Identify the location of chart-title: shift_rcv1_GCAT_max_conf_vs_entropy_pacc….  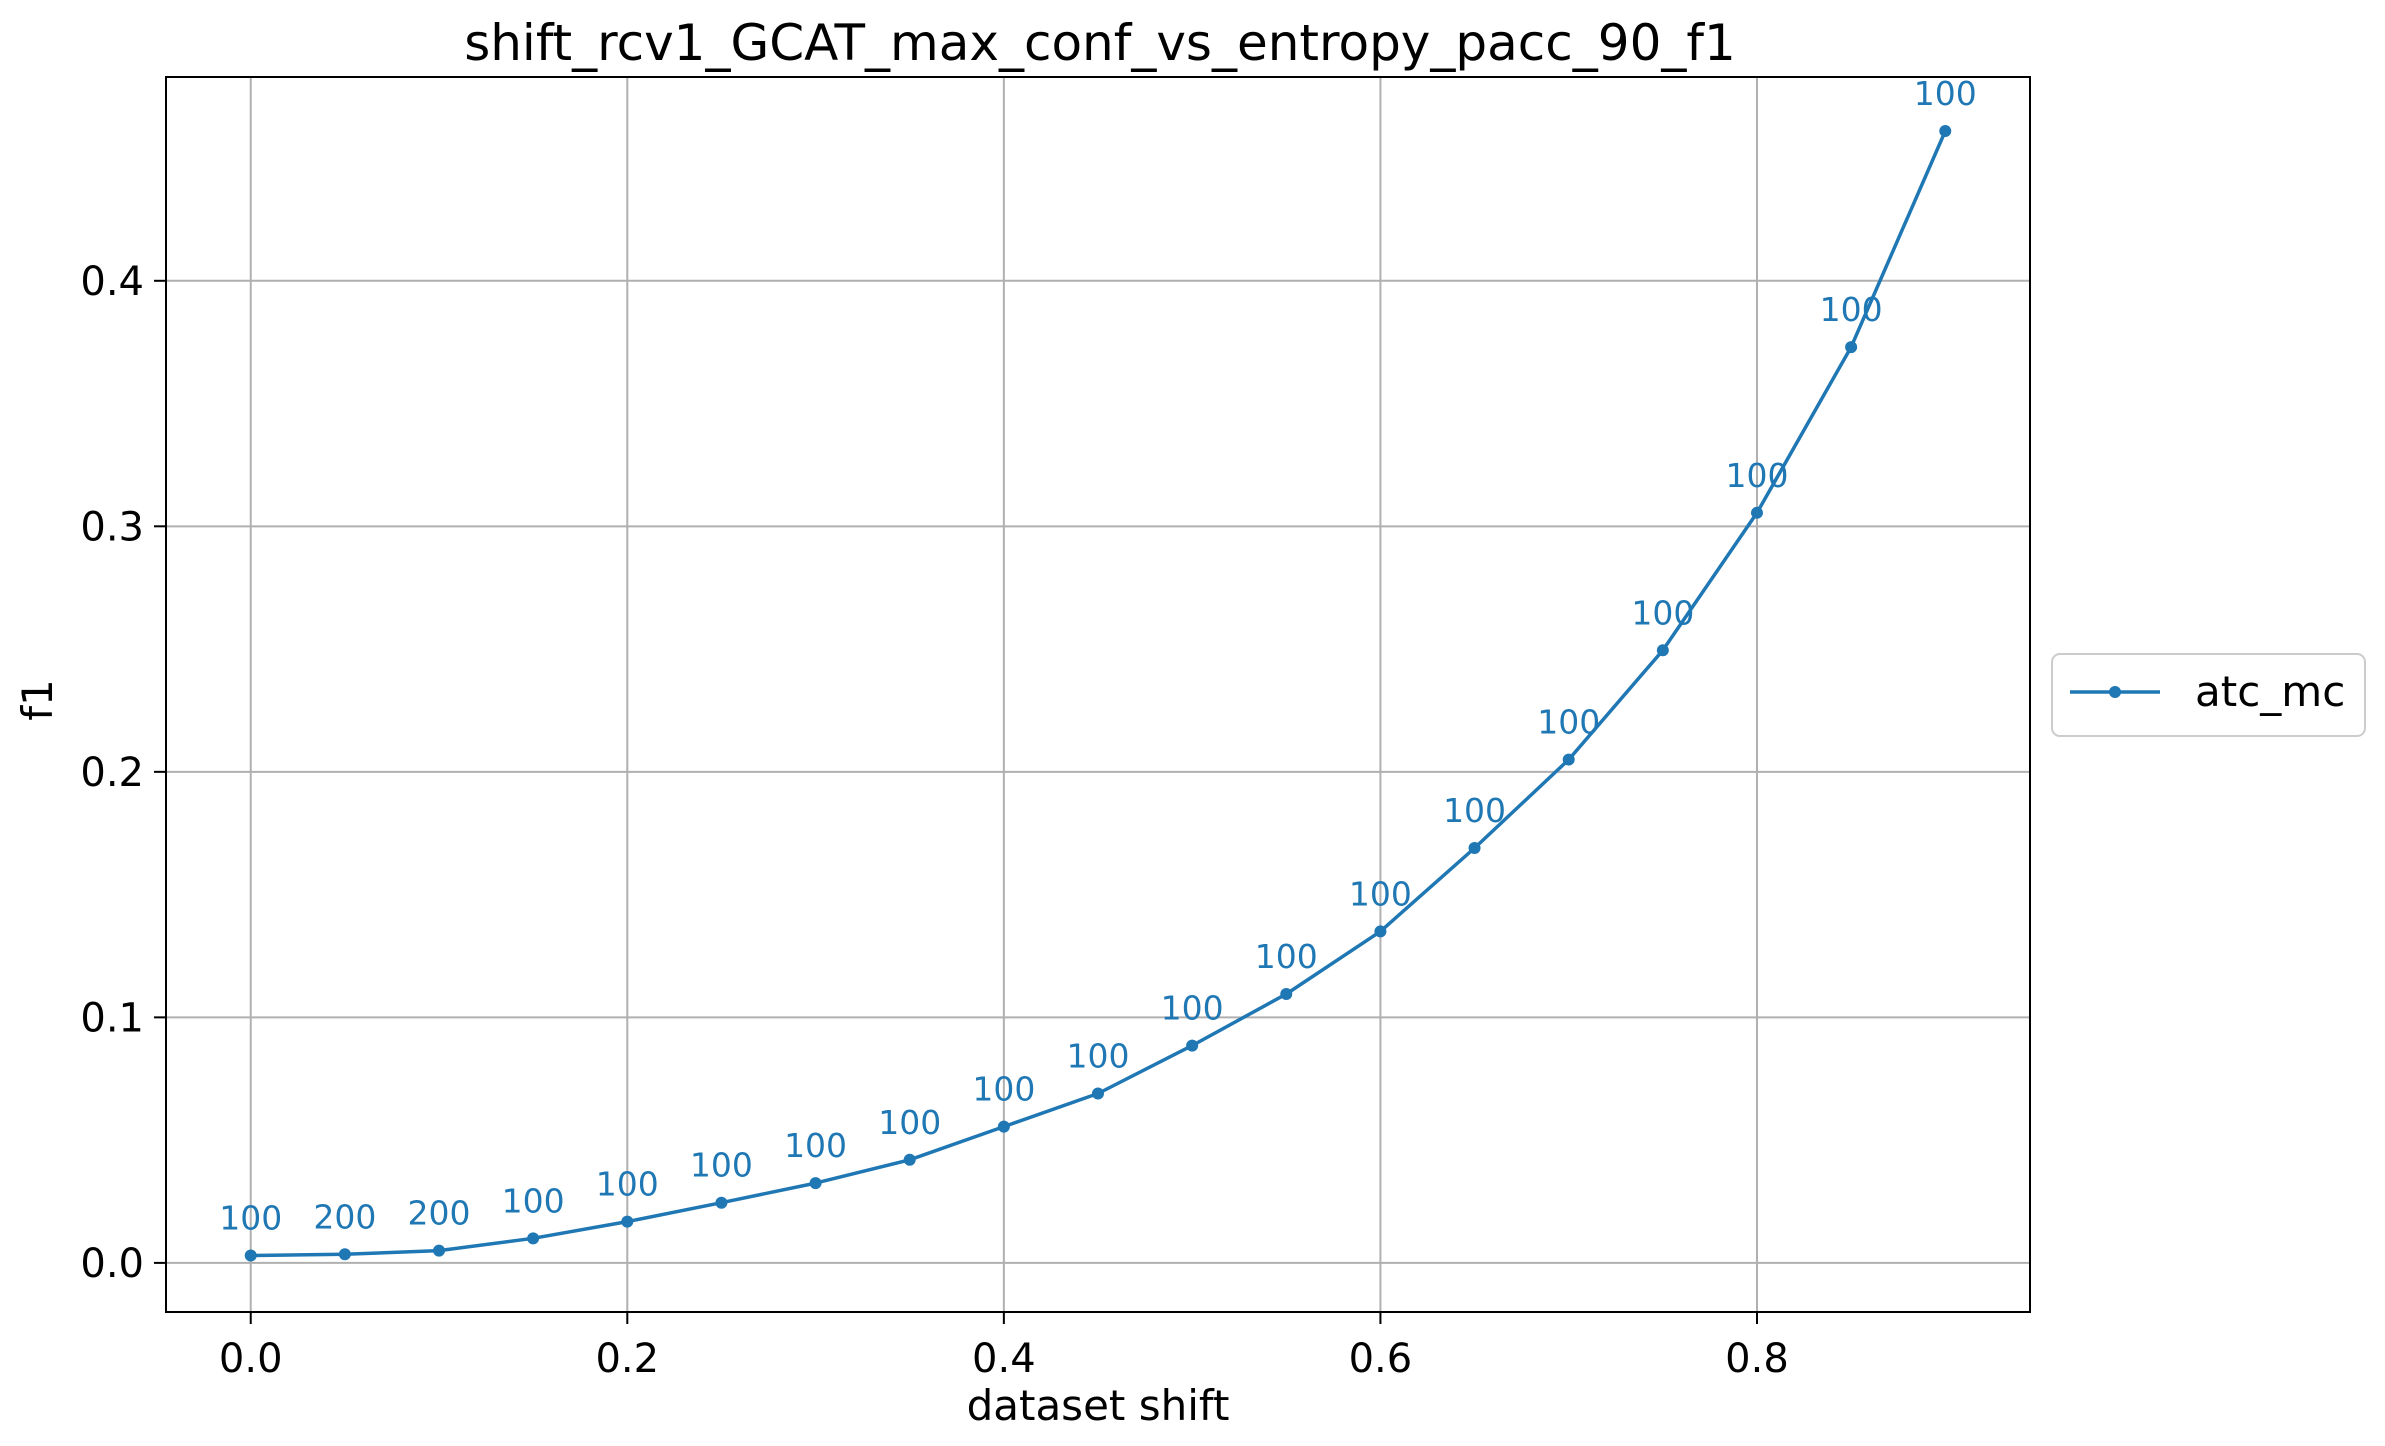
(1100, 43).